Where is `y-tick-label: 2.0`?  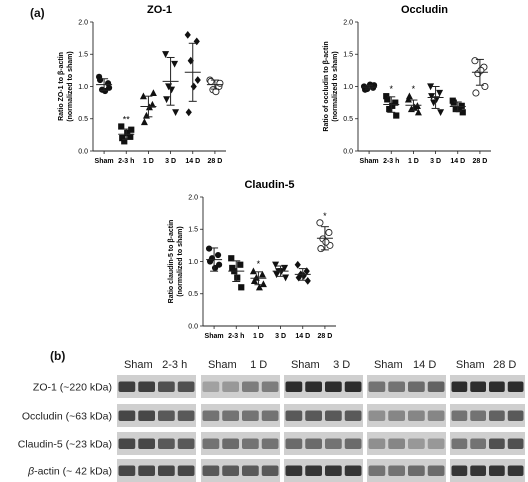 y-tick-label: 2.0 is located at coordinates (83, 22).